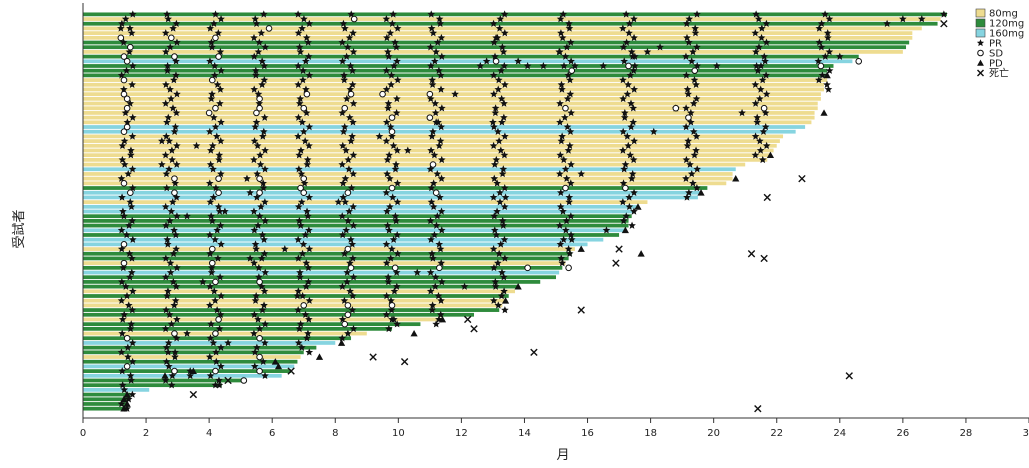 The height and width of the screenshot is (468, 1029). I want to click on x-tick-label: 8, so click(335, 433).